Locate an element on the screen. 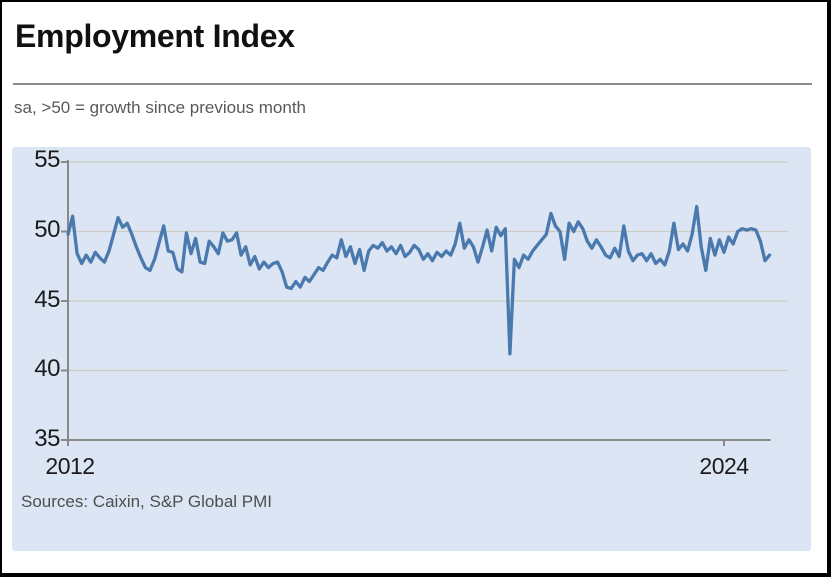 The image size is (831, 577). y-axis-tick-label: 55 is located at coordinates (47, 159).